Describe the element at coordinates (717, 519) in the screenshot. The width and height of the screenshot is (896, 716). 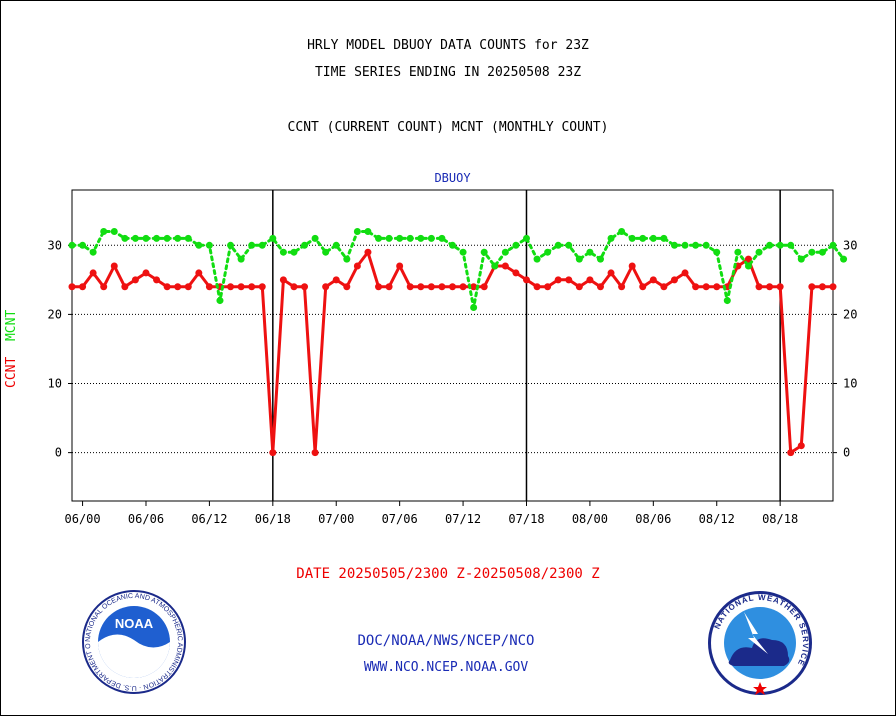
I see `x-tick-label-10: 08/12` at that location.